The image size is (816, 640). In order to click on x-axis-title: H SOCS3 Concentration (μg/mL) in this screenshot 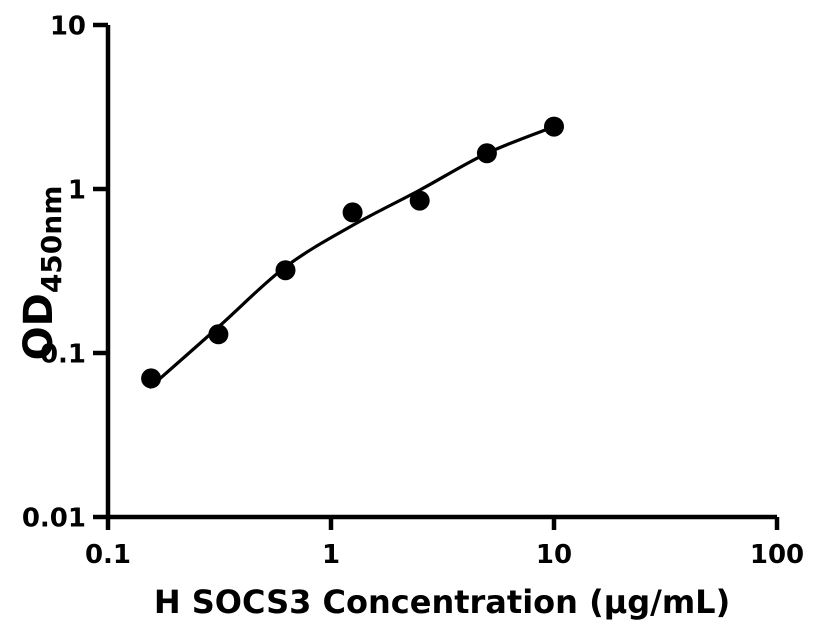, I will do `click(442, 602)`.